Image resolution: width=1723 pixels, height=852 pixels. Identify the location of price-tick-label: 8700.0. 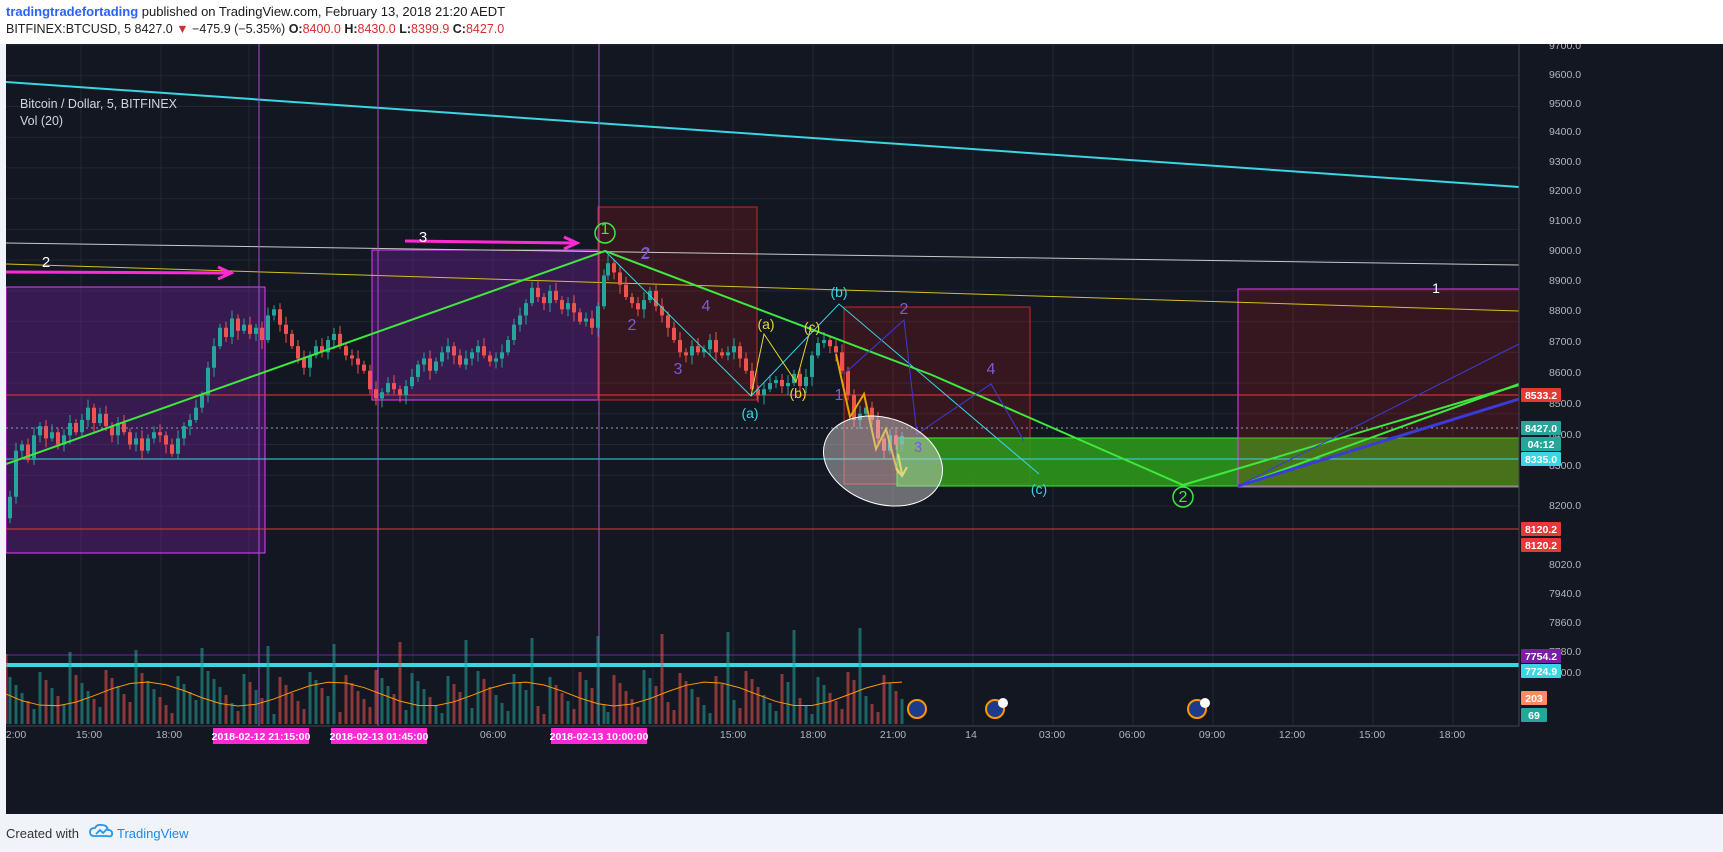
(1565, 342).